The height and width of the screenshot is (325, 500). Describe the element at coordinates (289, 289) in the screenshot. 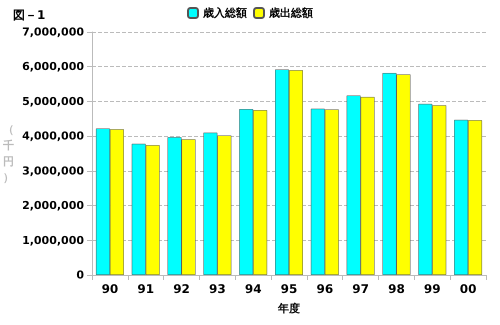

I see `x-tick-label: 95` at that location.